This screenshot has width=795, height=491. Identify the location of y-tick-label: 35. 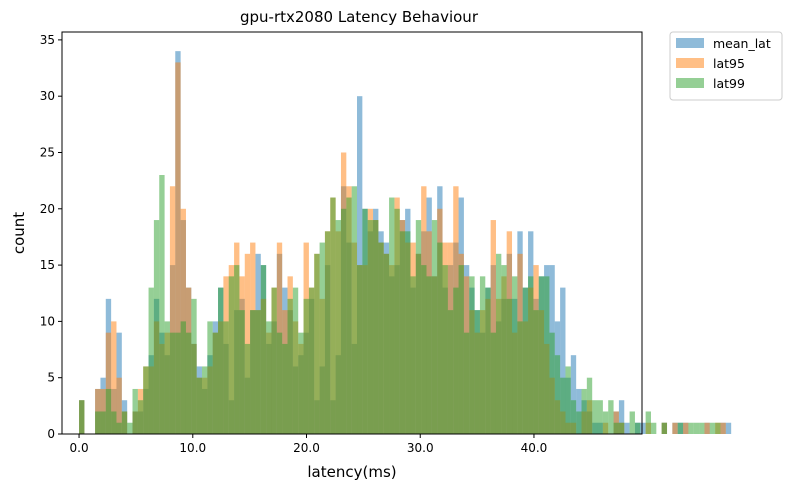
(47, 40).